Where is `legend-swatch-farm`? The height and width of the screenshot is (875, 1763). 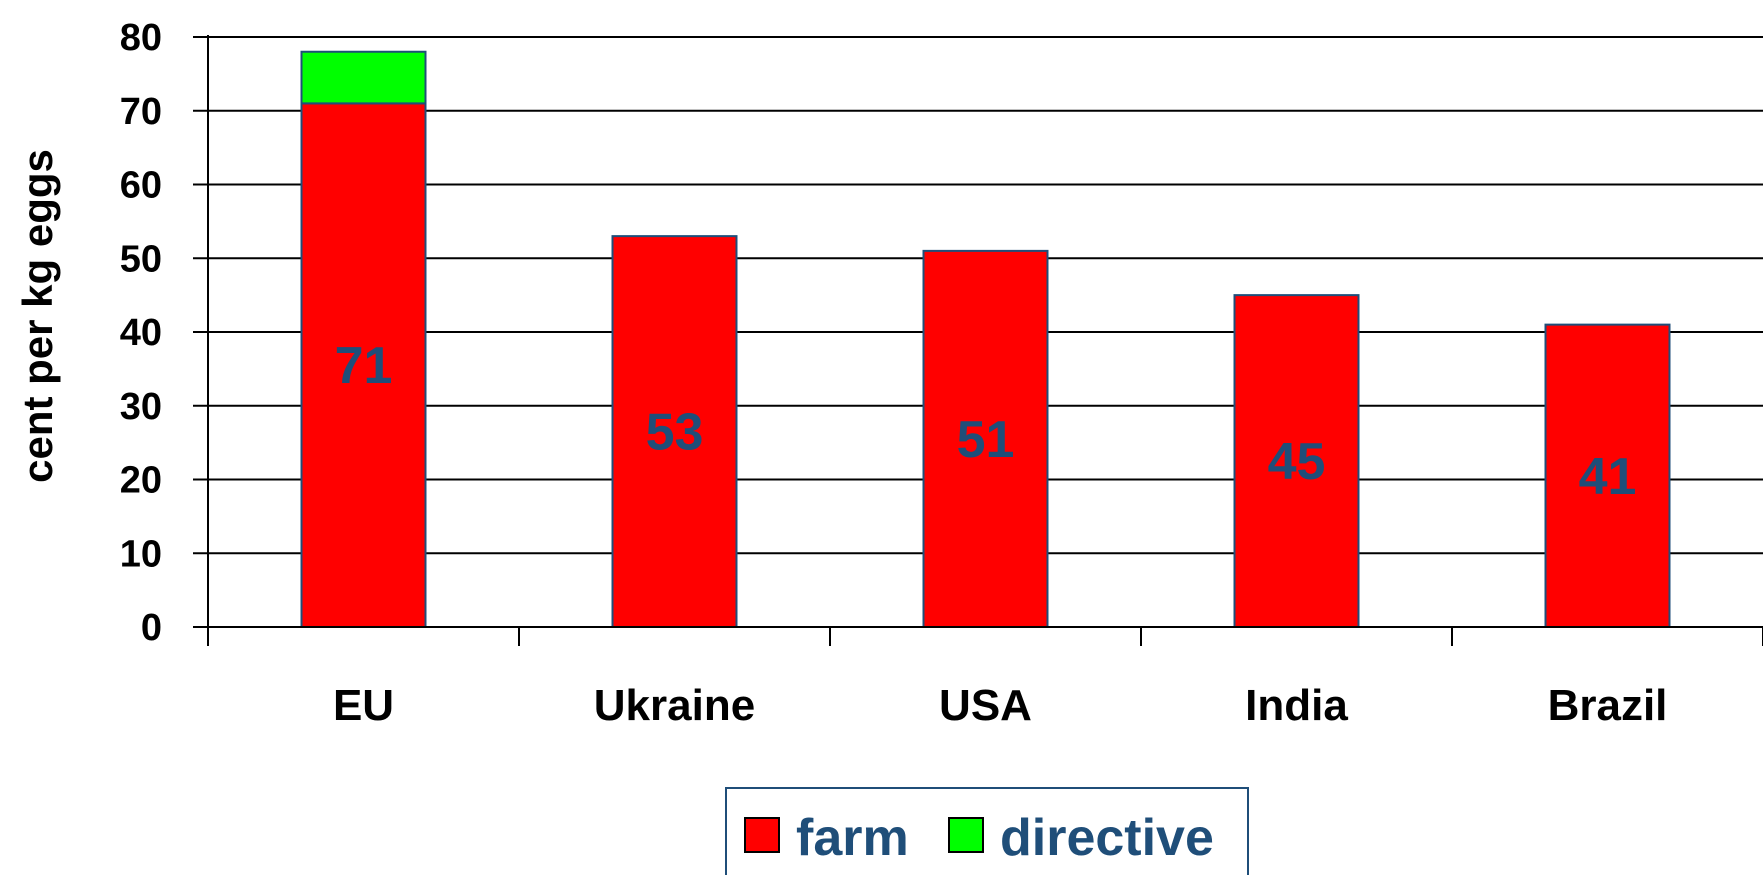 legend-swatch-farm is located at coordinates (762, 835).